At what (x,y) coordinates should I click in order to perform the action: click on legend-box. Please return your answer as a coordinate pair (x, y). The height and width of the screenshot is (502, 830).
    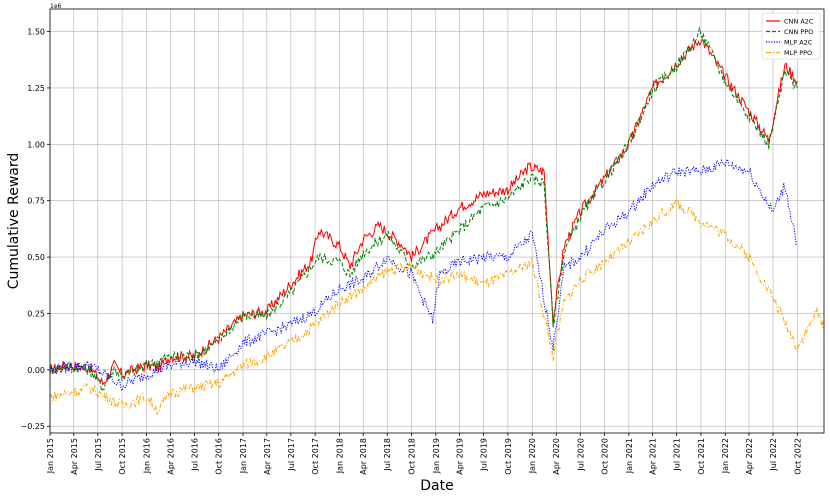
    Looking at the image, I should click on (791, 36).